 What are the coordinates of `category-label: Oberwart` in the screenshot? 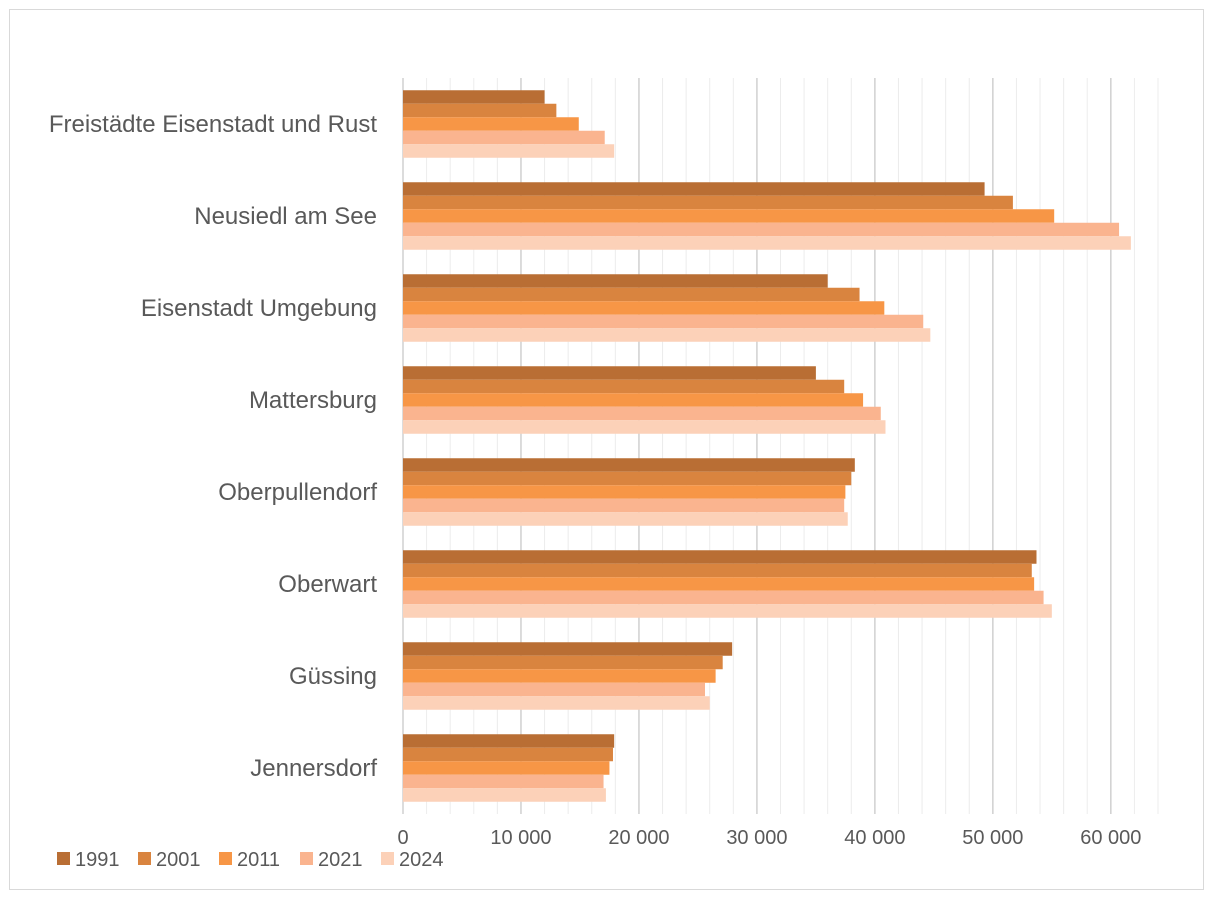 It's located at (327, 584).